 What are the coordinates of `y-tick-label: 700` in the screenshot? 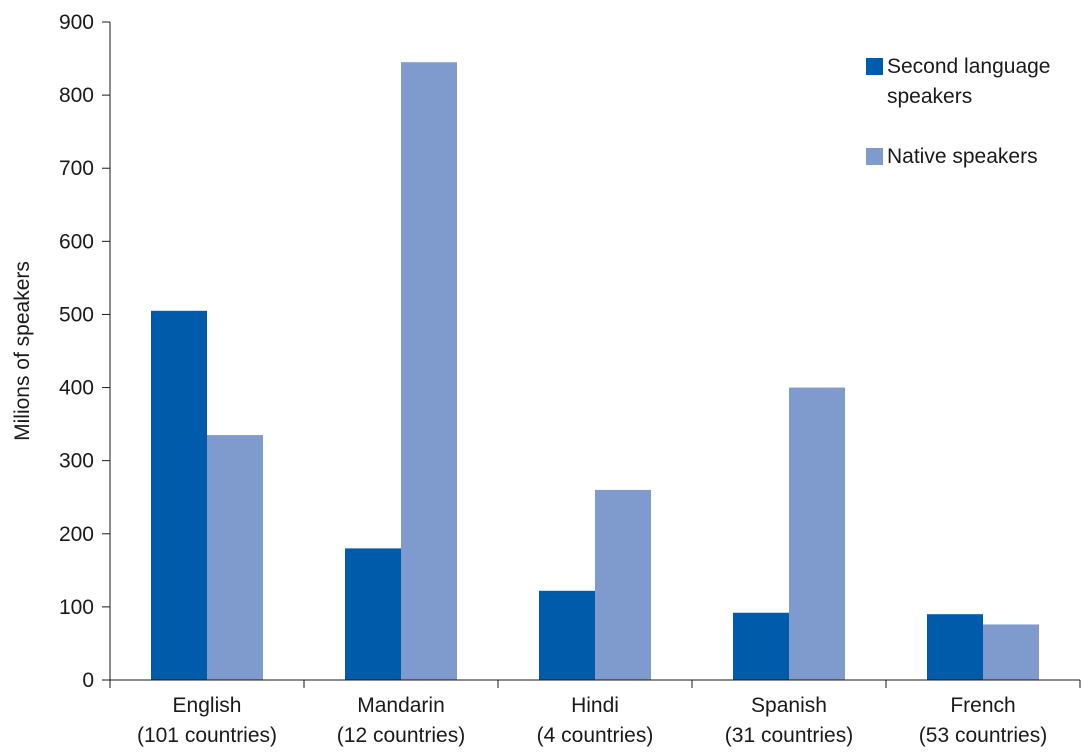 It's located at (76, 168).